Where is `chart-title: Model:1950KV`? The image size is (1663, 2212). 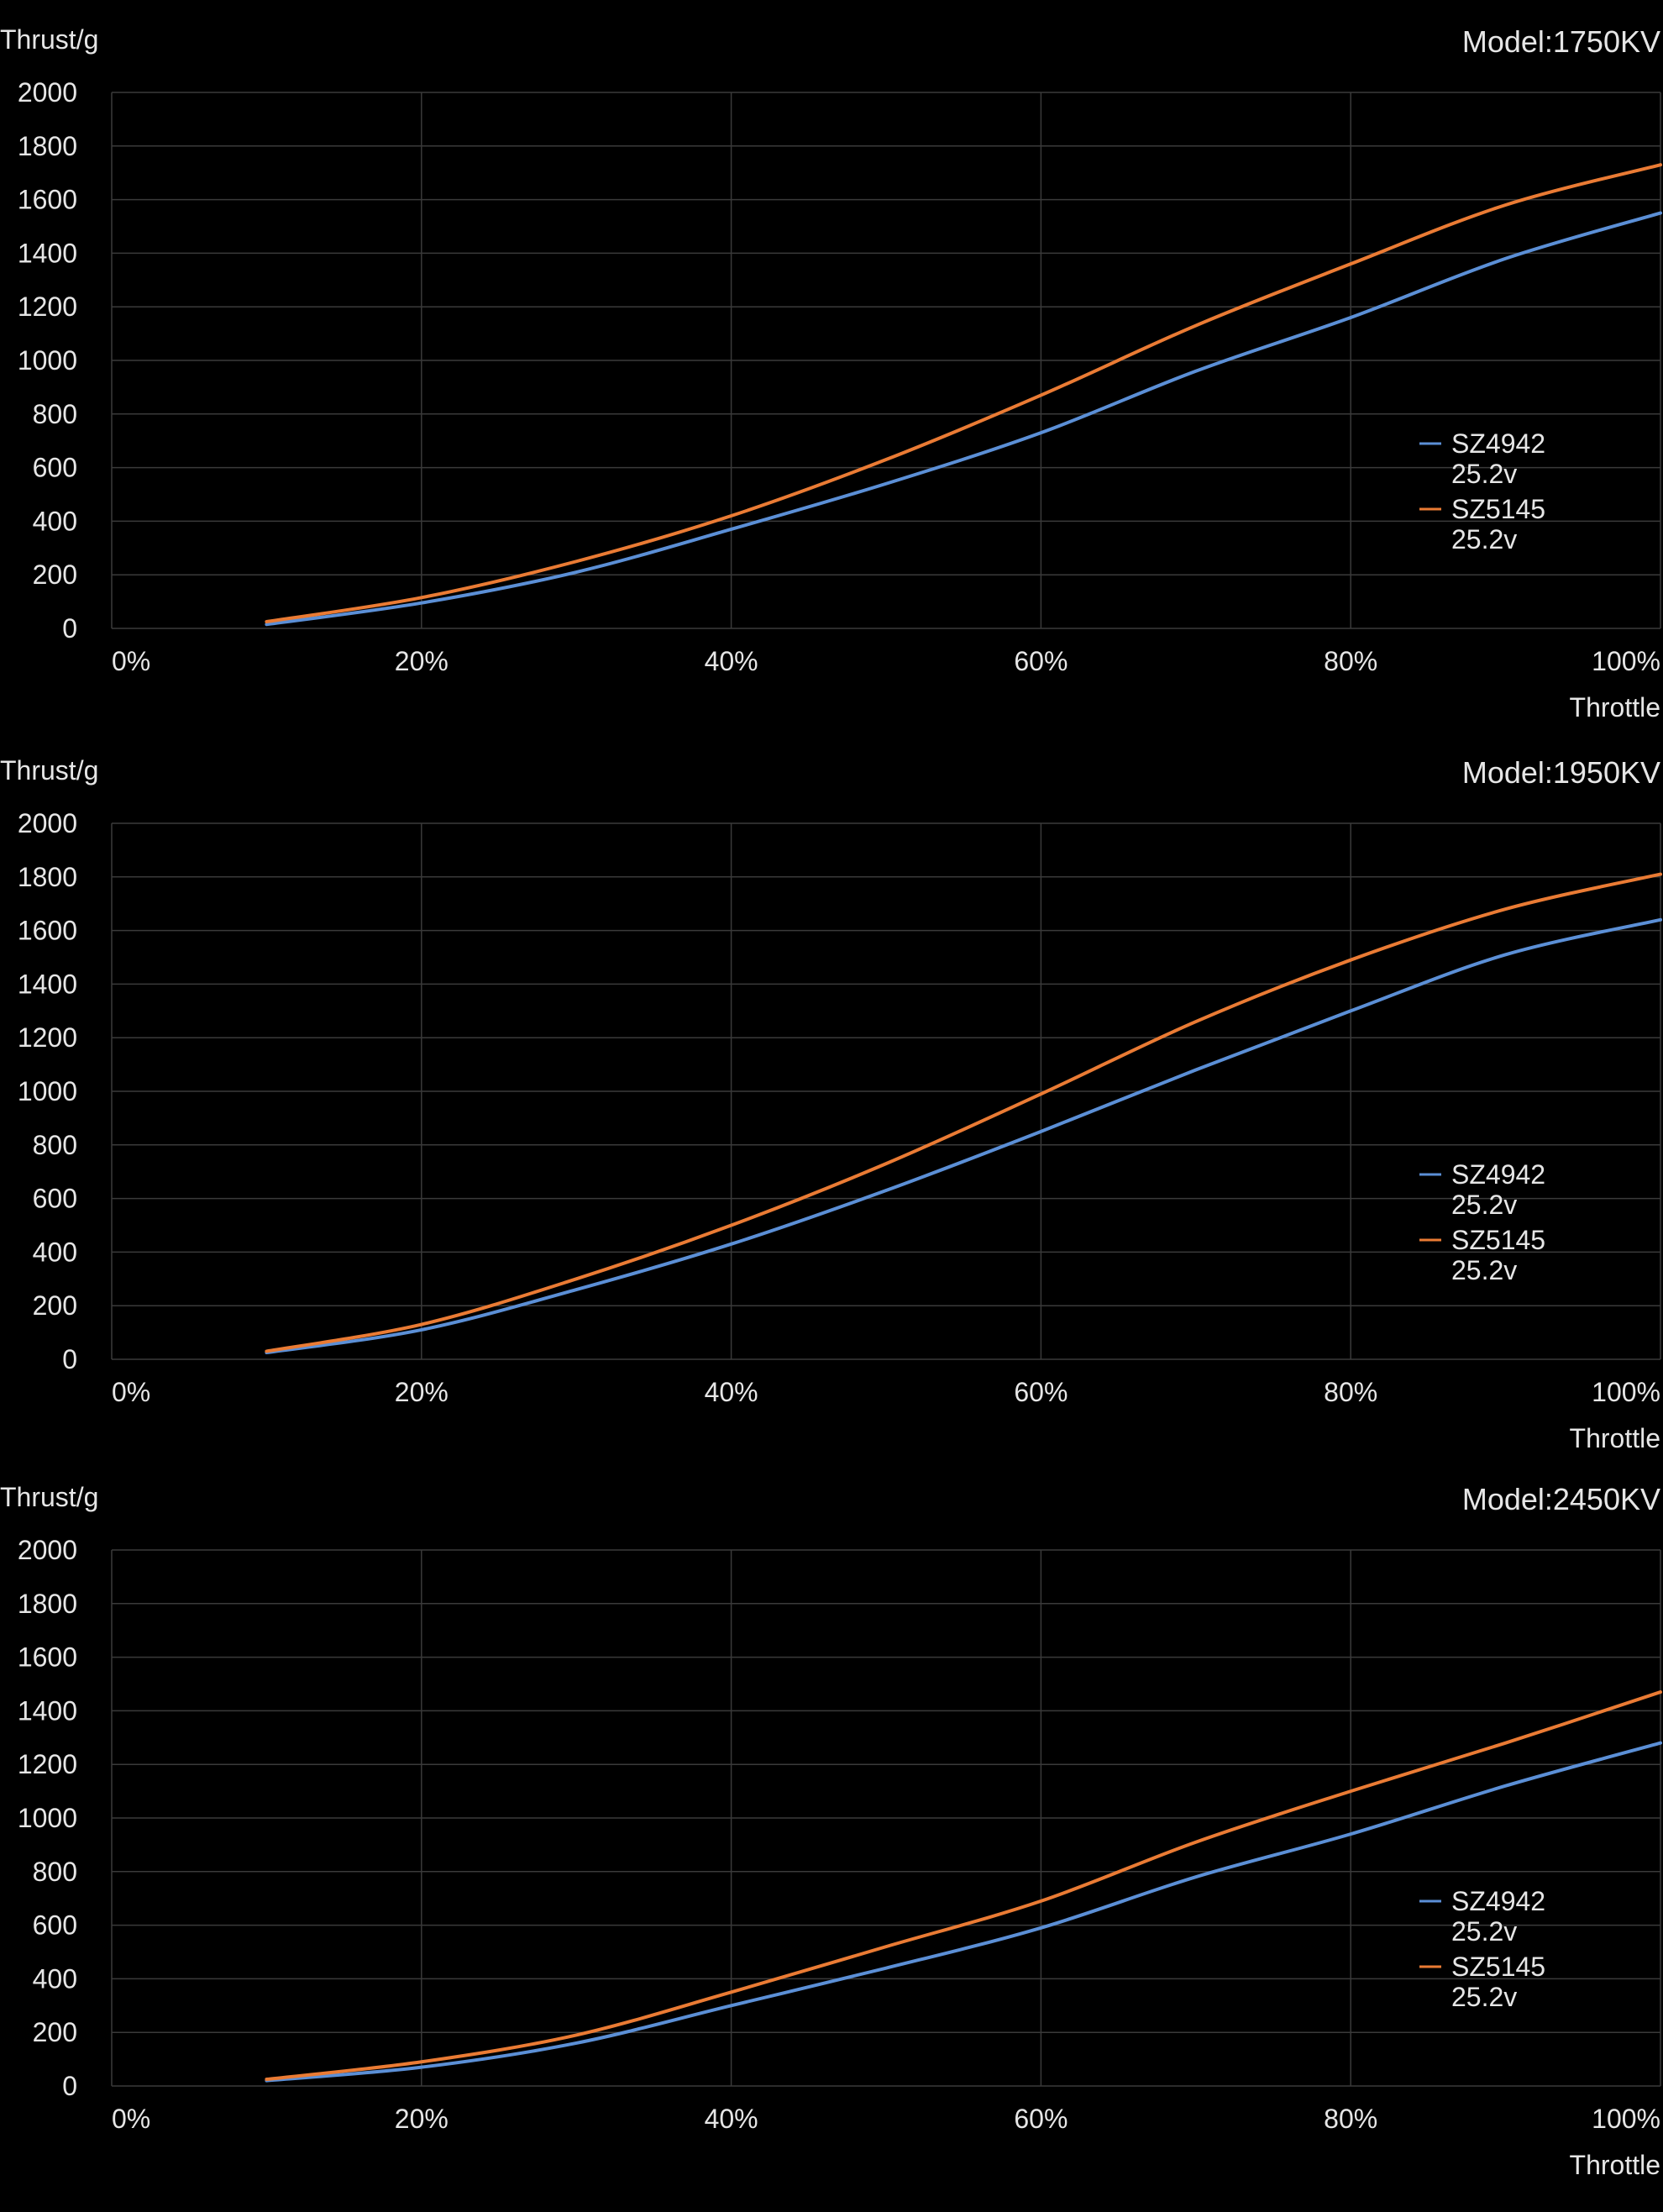
chart-title: Model:1950KV is located at coordinates (1561, 772).